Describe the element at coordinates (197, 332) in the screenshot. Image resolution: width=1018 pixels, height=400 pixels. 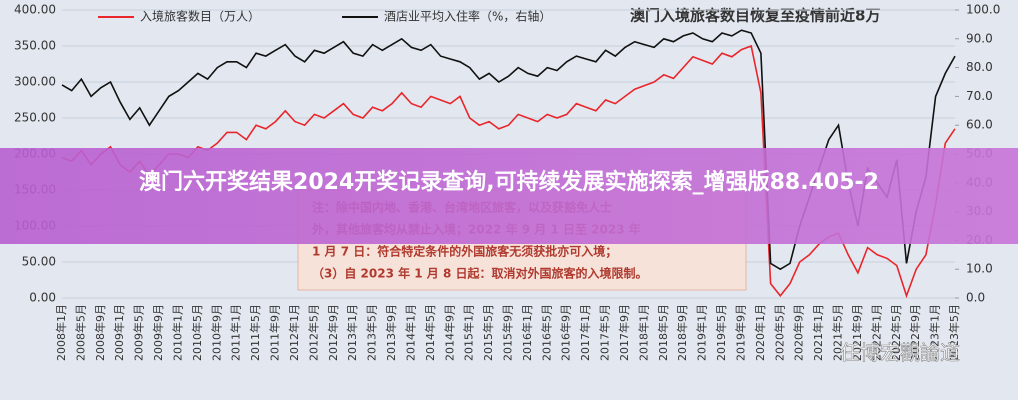
I see `x-tick-label: 2010年5月` at that location.